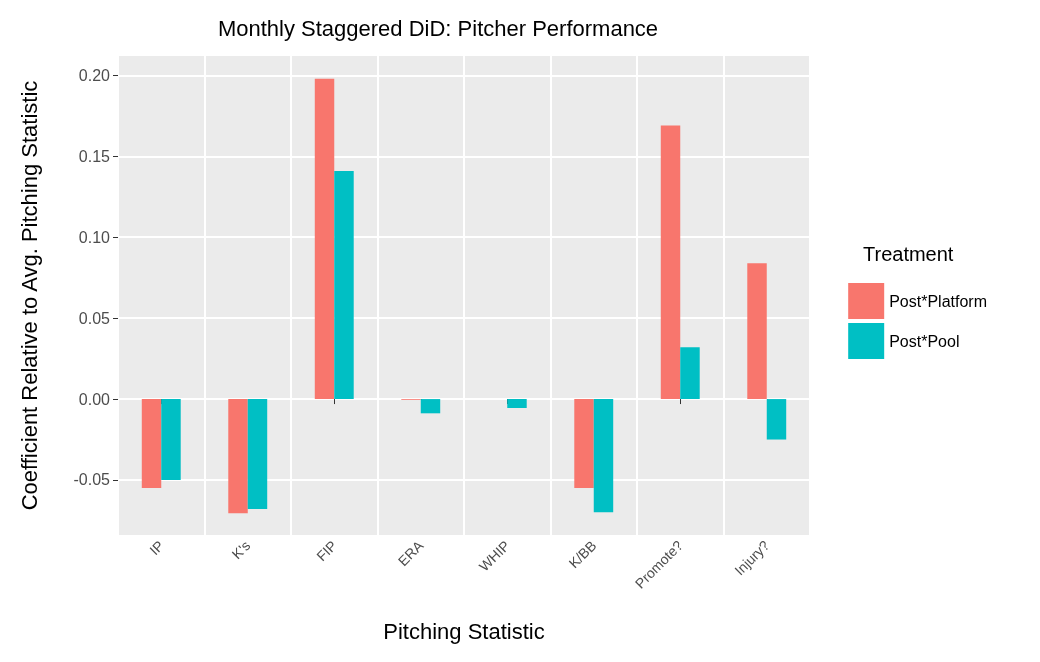 This screenshot has height=662, width=1040. Describe the element at coordinates (94, 318) in the screenshot. I see `y-tick-label: 0.05` at that location.